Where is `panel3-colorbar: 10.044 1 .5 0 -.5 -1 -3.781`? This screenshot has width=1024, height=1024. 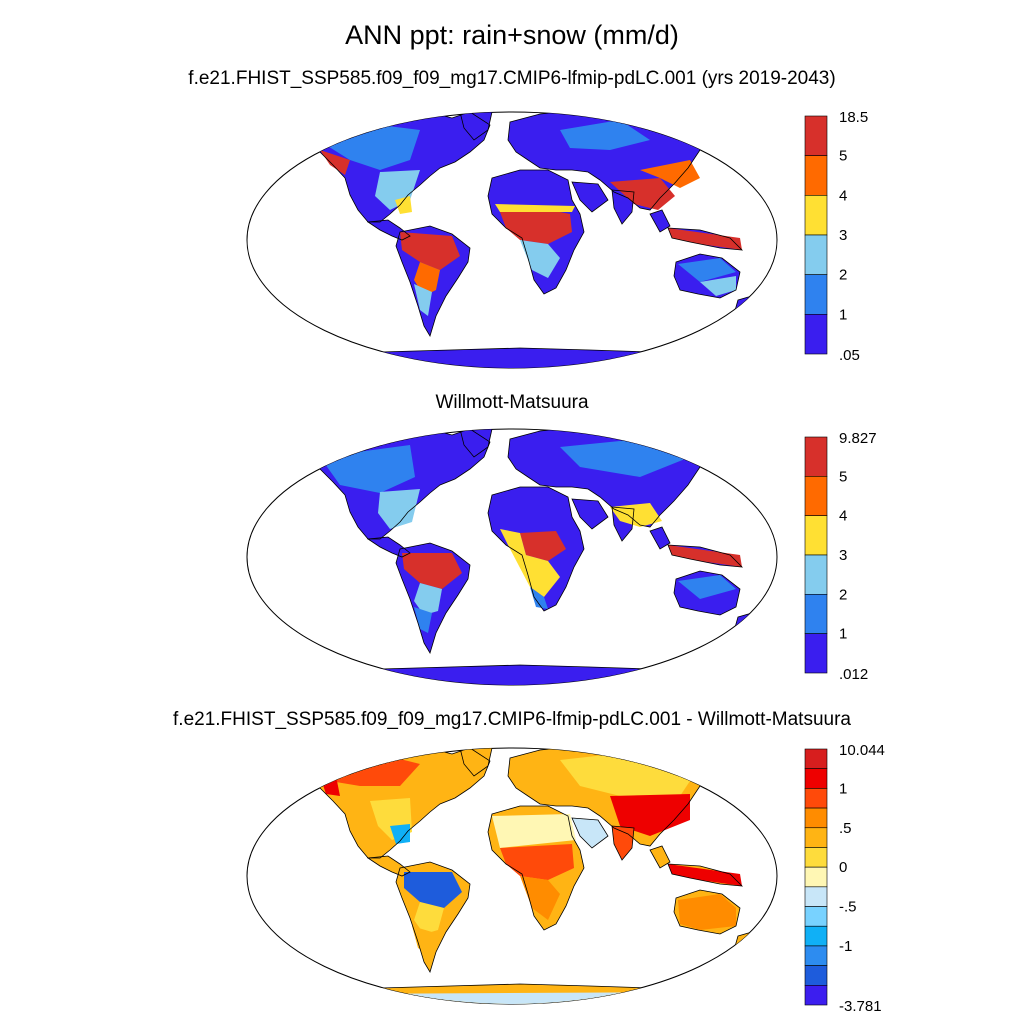 panel3-colorbar: 10.044 1 .5 0 -.5 -1 -3.781 is located at coordinates (844, 878).